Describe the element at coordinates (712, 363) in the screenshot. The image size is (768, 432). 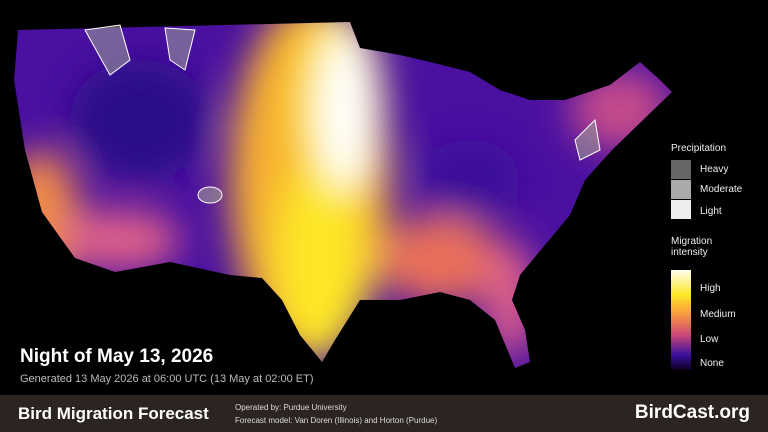
I see `legend-item: None` at that location.